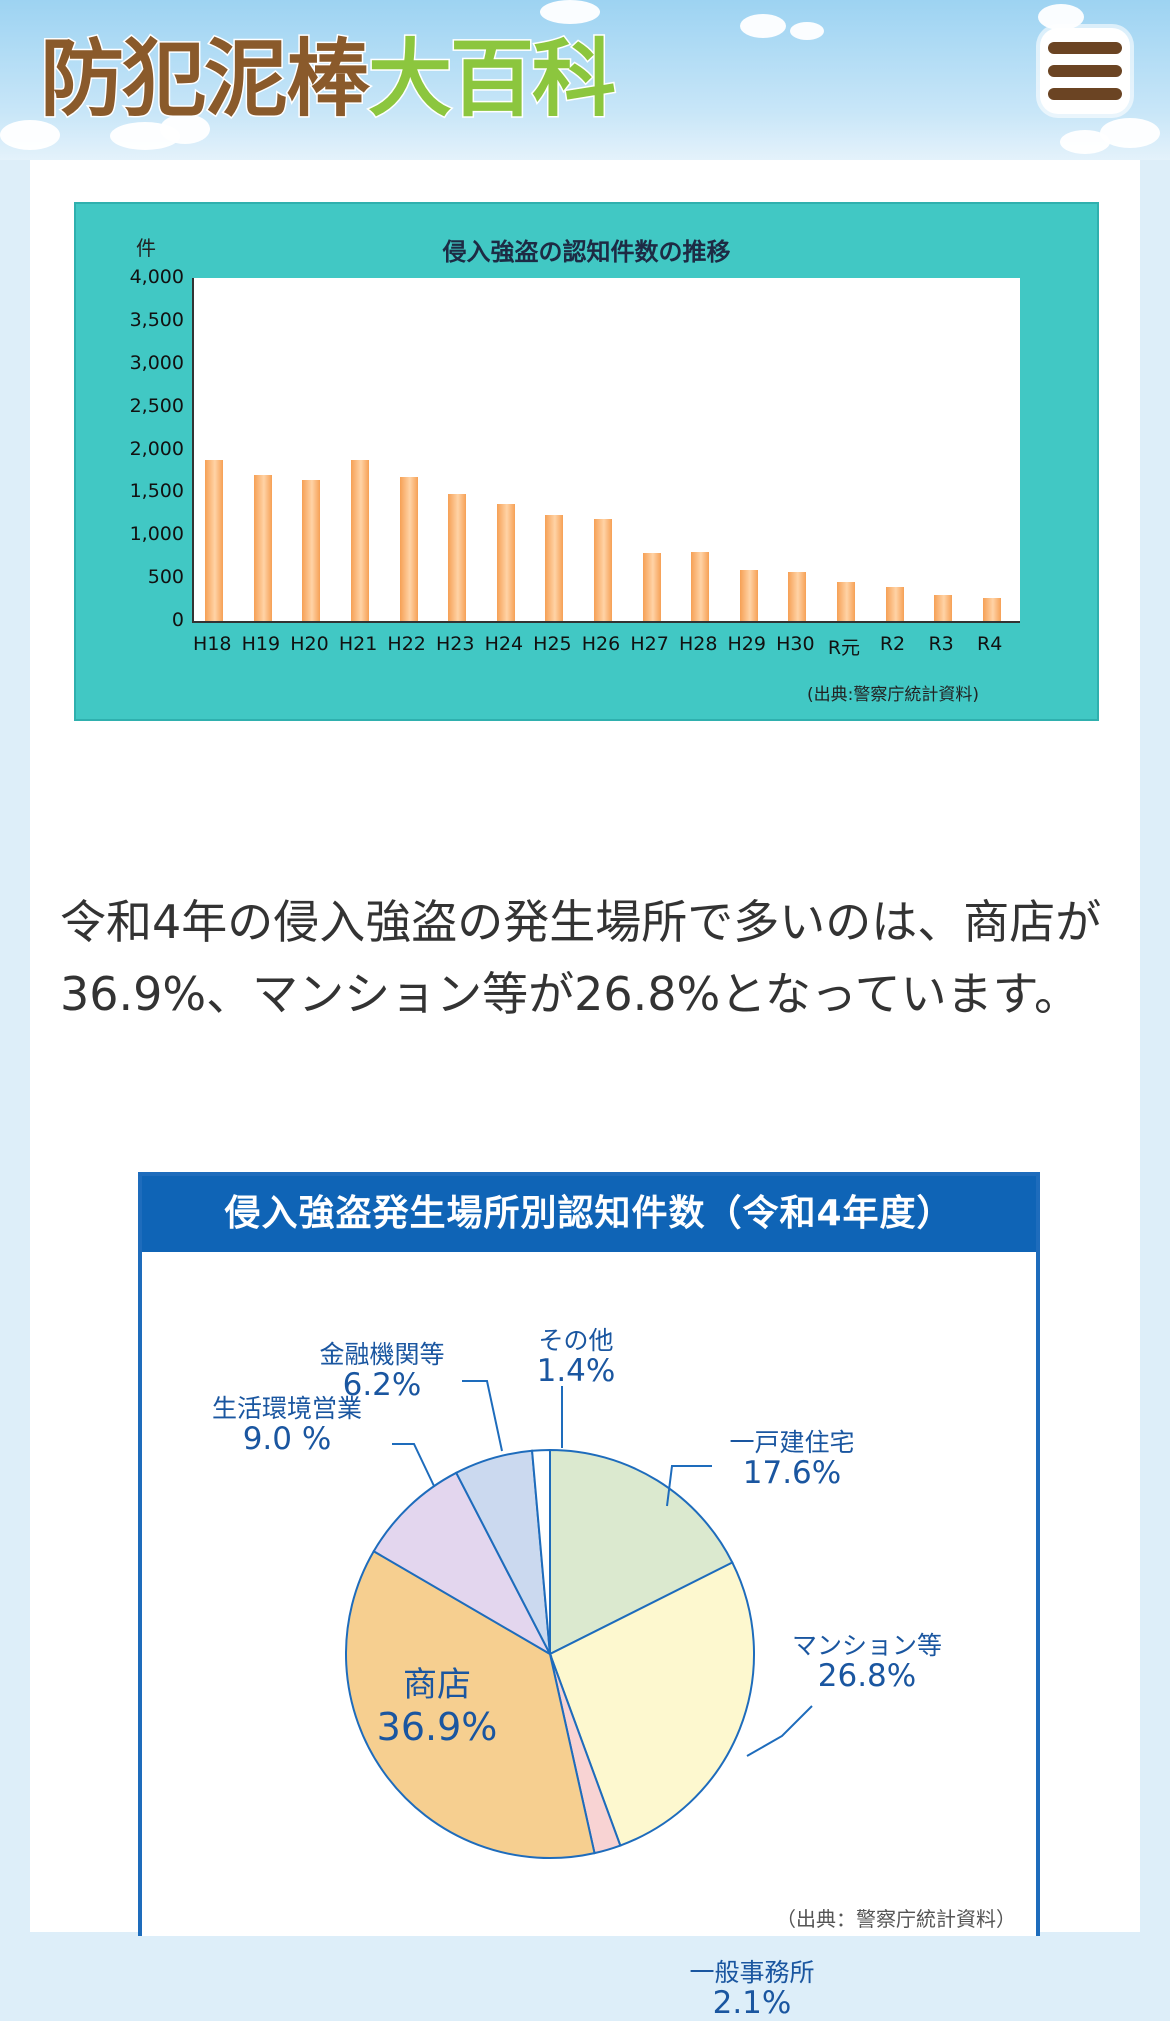 The image size is (1170, 2021). Describe the element at coordinates (797, 596) in the screenshot. I see `bar-H30` at that location.